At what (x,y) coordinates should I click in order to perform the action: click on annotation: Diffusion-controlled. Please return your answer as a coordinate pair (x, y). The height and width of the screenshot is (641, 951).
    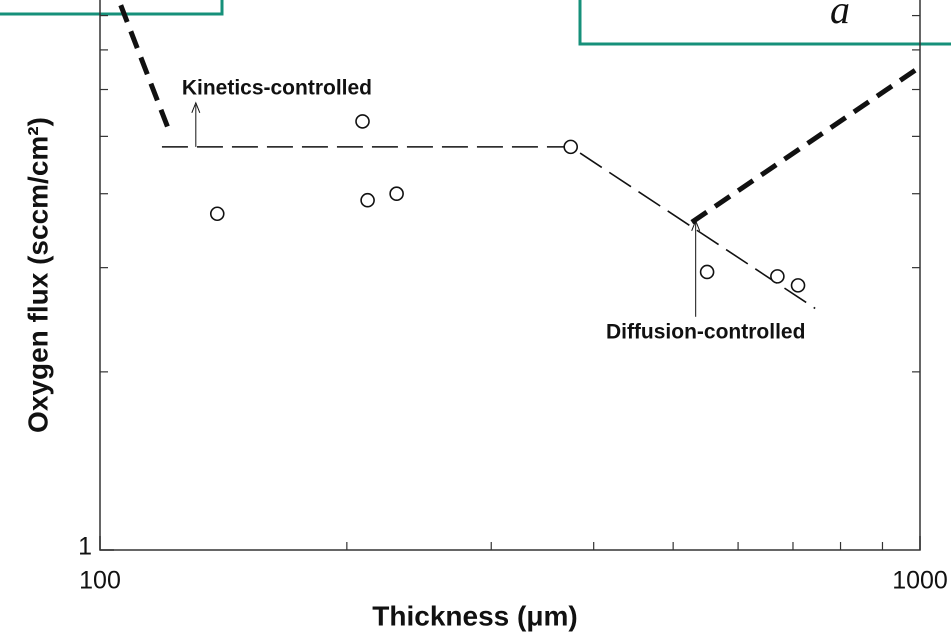
    Looking at the image, I should click on (705, 331).